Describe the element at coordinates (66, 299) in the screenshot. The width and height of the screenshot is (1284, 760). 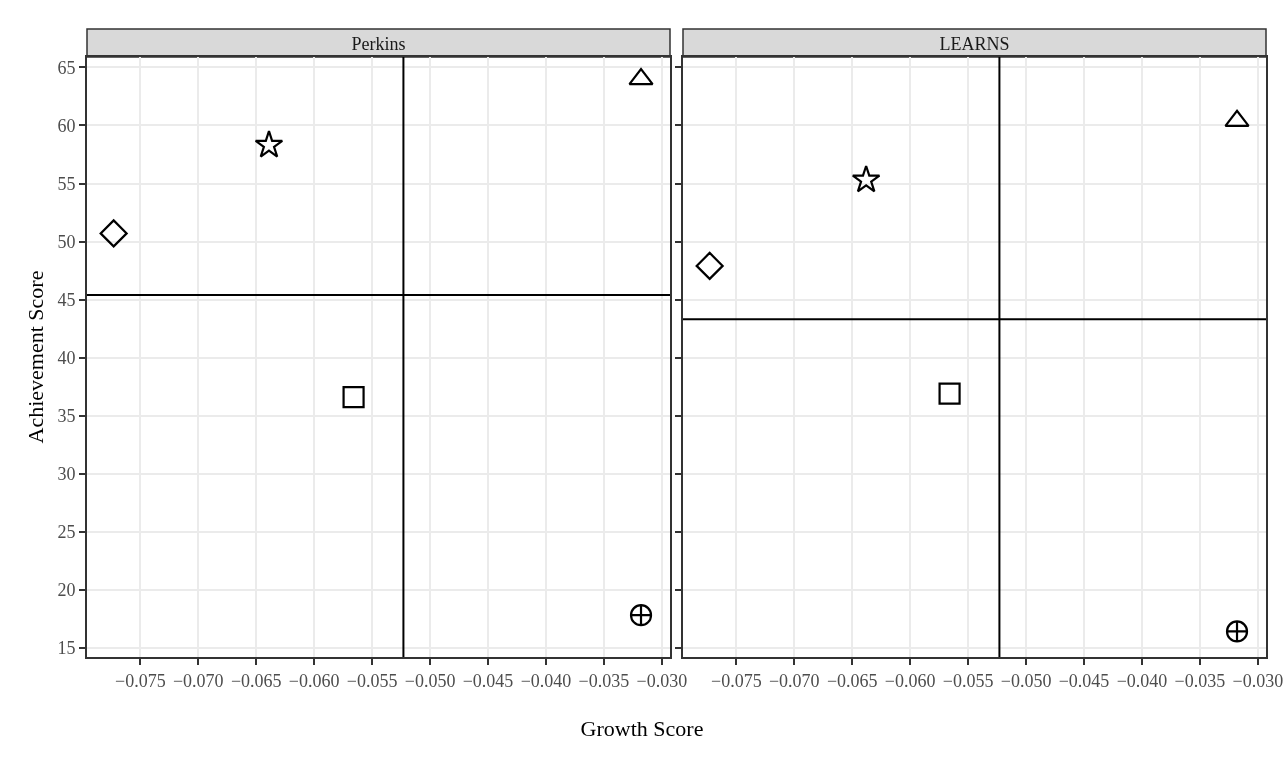
I see `y-tick-label: 45` at that location.